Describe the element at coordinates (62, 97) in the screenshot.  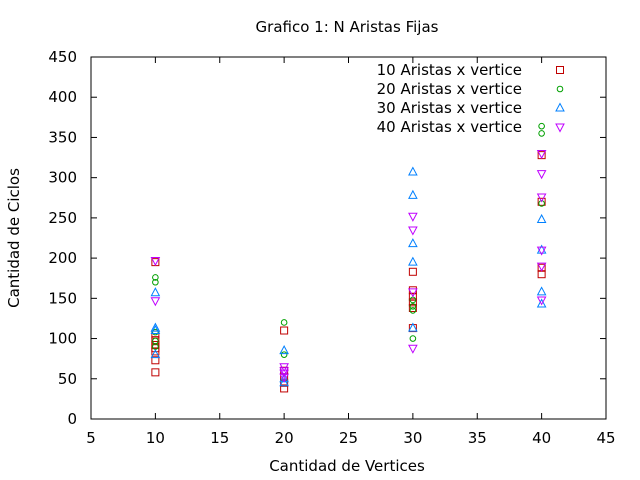
I see `y-tick-label: 400` at that location.